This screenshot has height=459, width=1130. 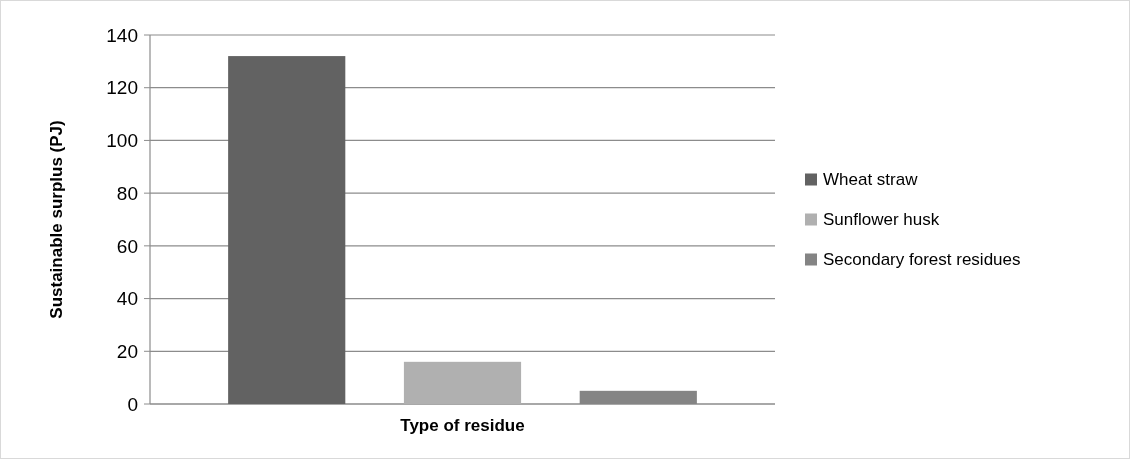 I want to click on y-tick-label: 140, so click(x=122, y=35).